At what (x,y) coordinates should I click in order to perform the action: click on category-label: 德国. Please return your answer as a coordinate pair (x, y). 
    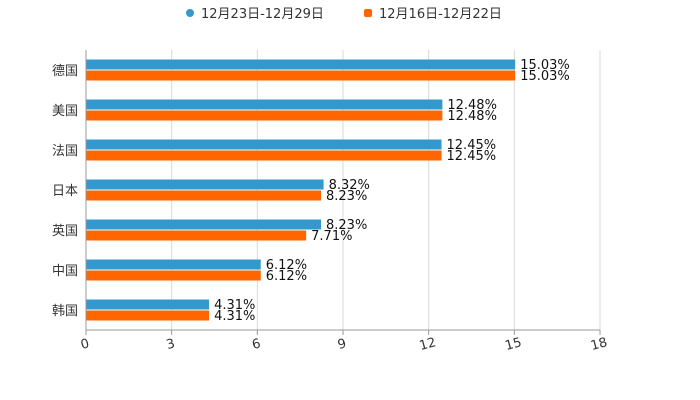
    Looking at the image, I should click on (65, 71).